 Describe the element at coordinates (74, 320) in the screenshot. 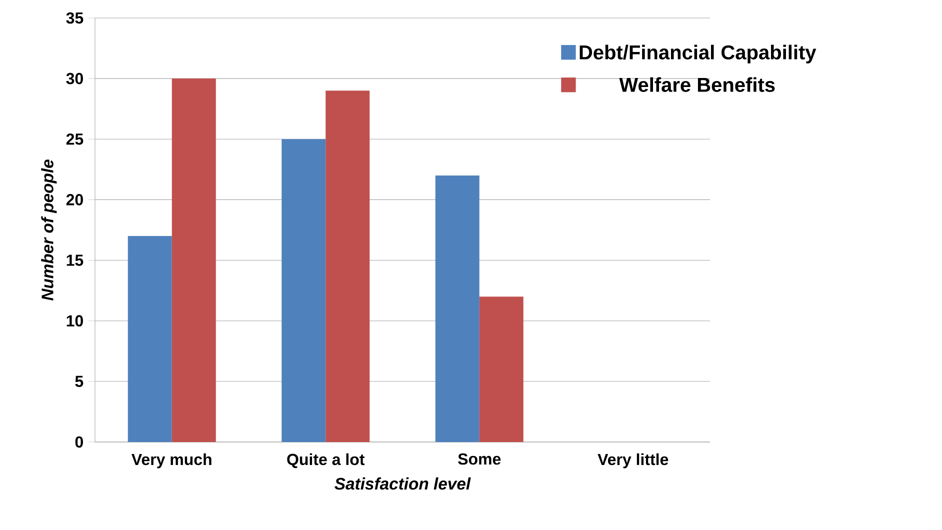

I see `y-tick-label: 10` at that location.